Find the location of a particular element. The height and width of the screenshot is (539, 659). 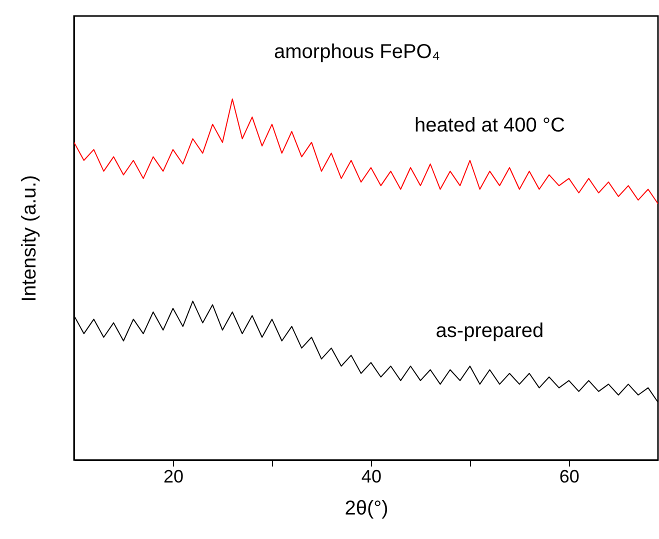

y-axis-title: Intensity (a.u.) is located at coordinates (29, 238).